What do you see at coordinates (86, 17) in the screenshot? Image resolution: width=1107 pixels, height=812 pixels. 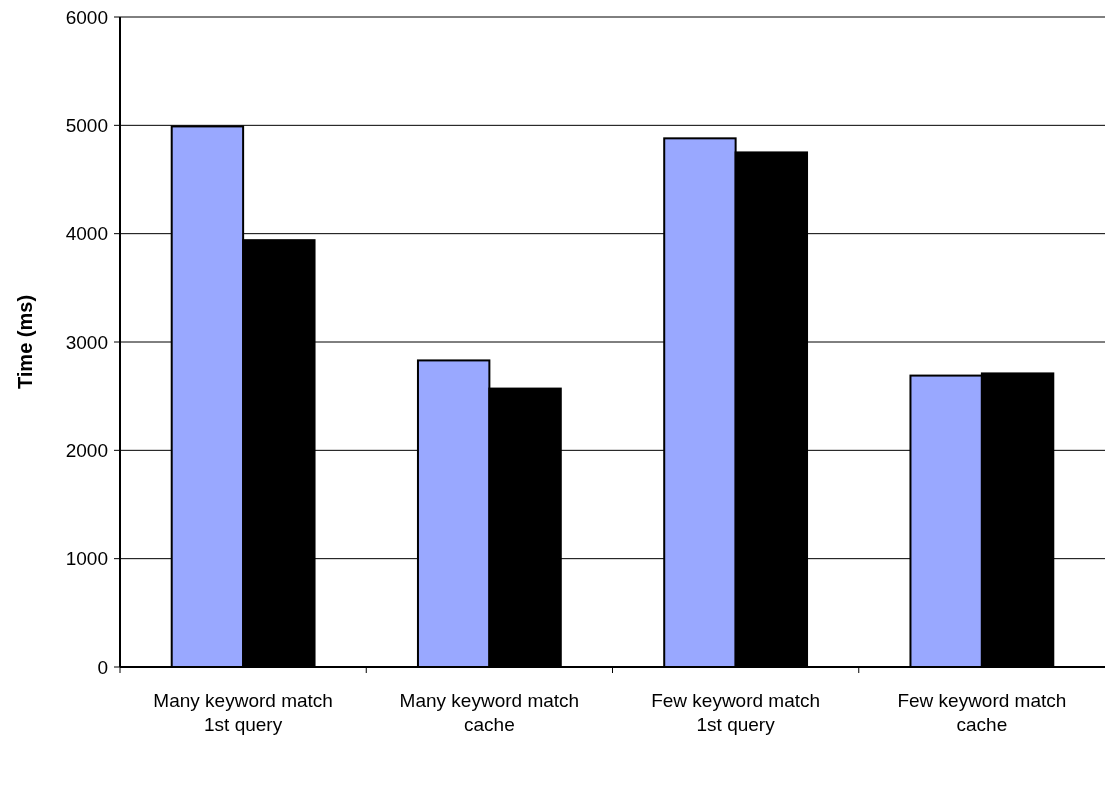 I see `y-tick-label: 6000` at bounding box center [86, 17].